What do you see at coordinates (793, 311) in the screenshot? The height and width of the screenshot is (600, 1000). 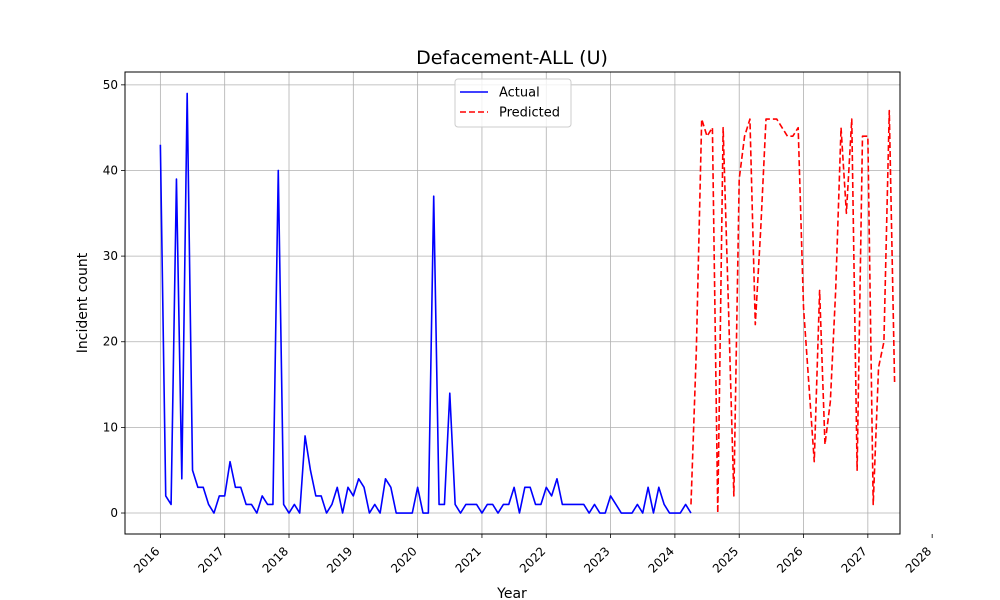 I see `predicted-series-line` at bounding box center [793, 311].